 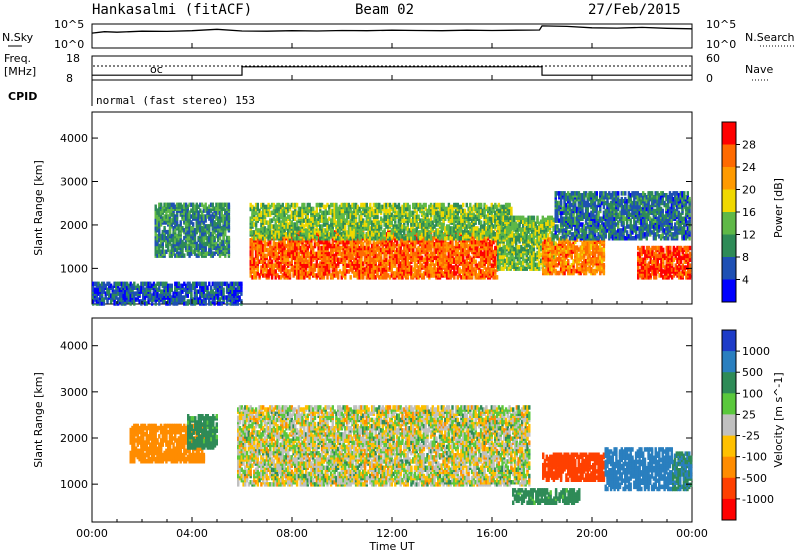 I want to click on station-title: Hankasalmi (fitACF), so click(x=172, y=10).